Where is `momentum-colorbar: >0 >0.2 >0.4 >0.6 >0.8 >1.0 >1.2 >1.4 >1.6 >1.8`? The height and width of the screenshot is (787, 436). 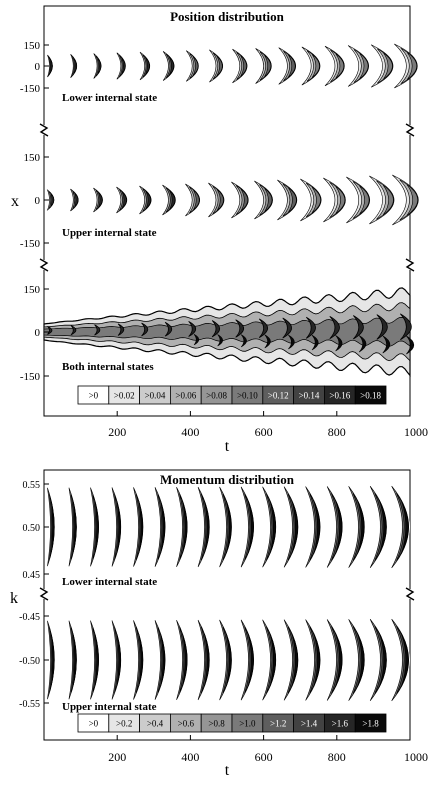 momentum-colorbar: >0 >0.2 >0.4 >0.6 >0.8 >1.0 >1.2 >1.4 >1.6 >1.8 is located at coordinates (232, 723).